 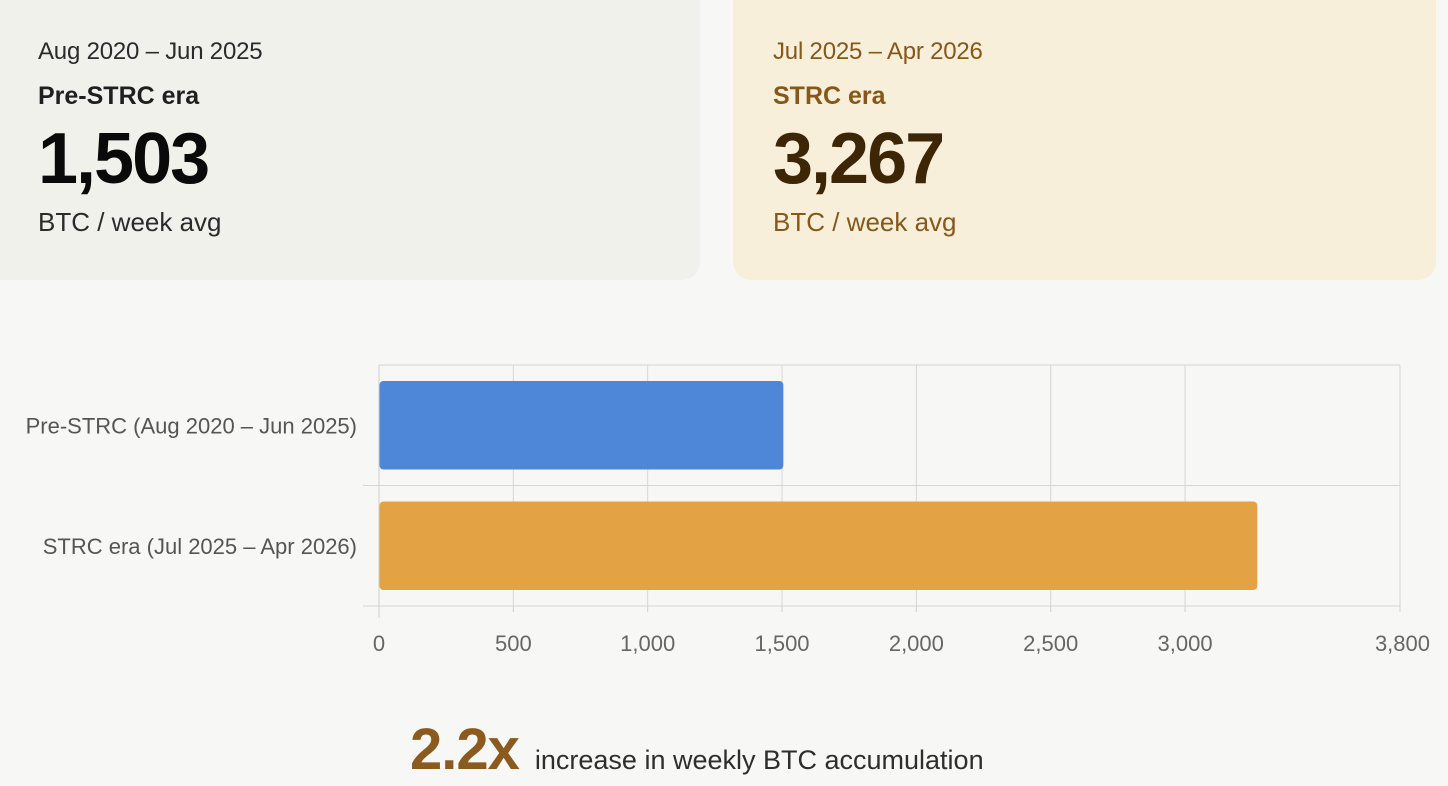 I want to click on category-label: STRC era (Jul 2025 – Apr 2026), so click(x=200, y=546).